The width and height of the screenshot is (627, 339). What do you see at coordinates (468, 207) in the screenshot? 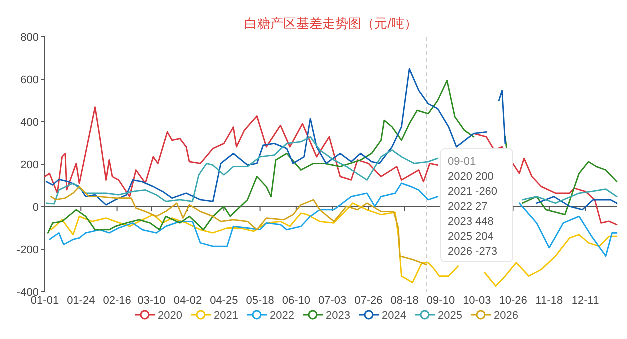
I see `annotation: 2022 27` at bounding box center [468, 207].